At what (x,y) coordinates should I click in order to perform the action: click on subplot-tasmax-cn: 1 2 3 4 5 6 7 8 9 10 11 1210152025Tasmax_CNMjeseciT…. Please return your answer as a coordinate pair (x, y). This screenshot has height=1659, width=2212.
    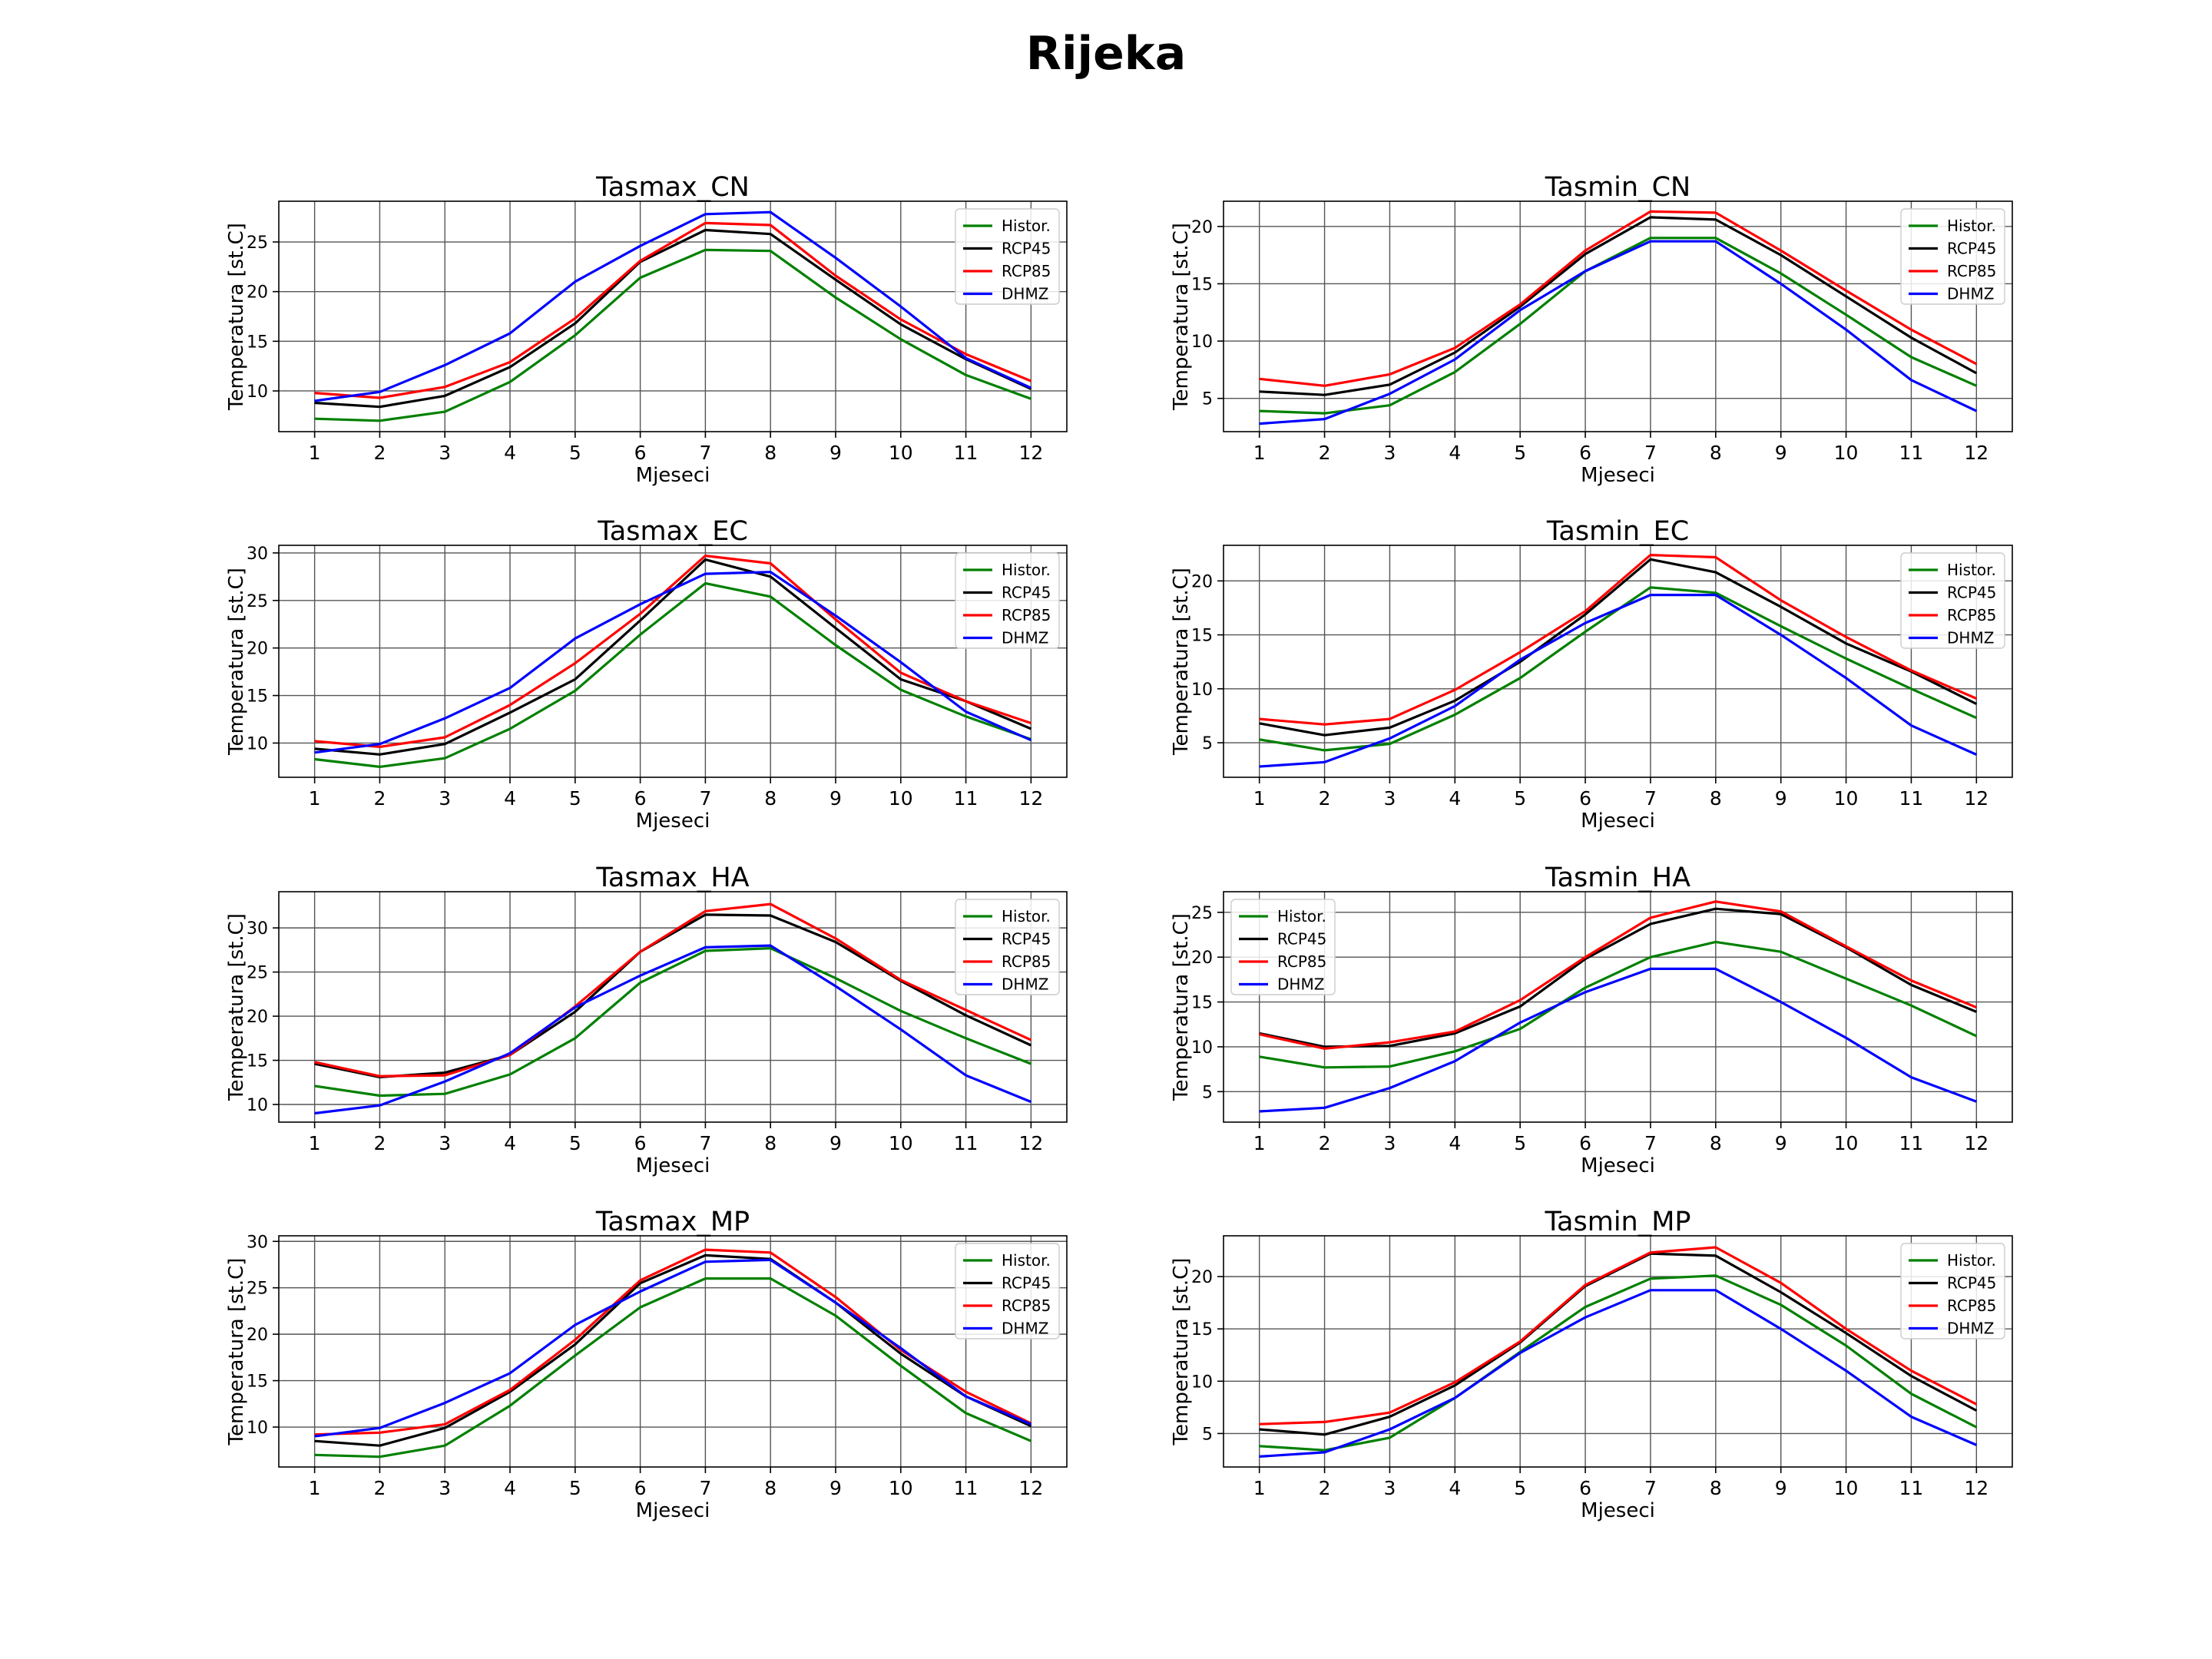
    Looking at the image, I should click on (647, 329).